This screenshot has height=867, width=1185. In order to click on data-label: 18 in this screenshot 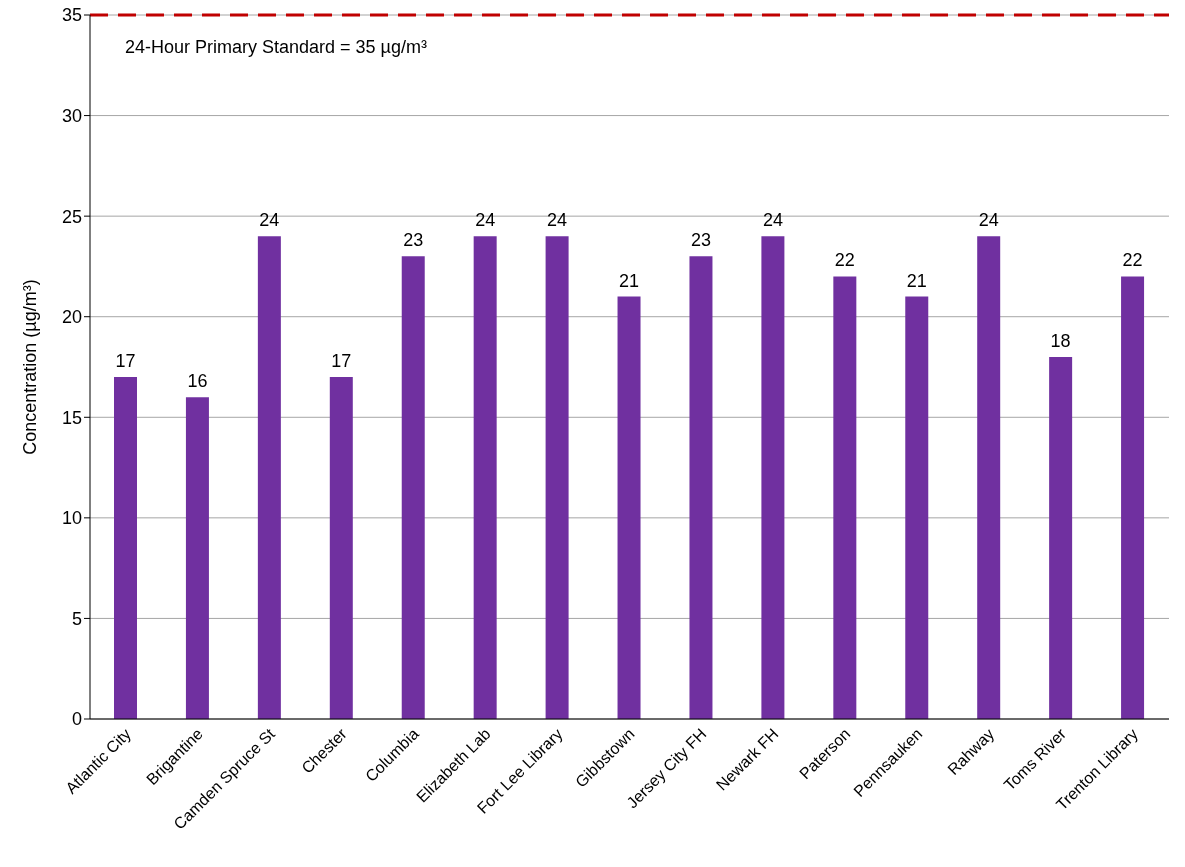, I will do `click(1060, 340)`.